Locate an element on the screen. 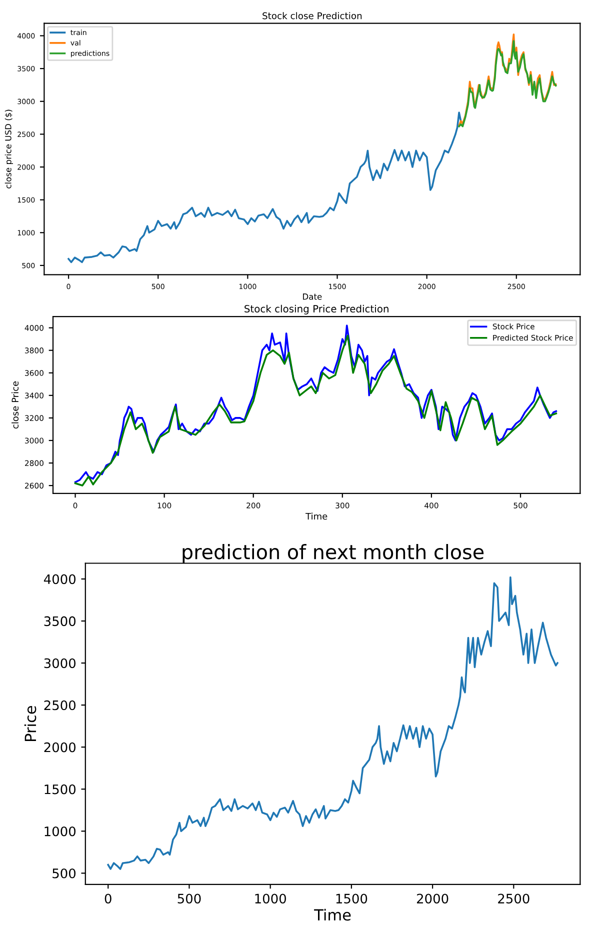  y-tick-label: 1000 is located at coordinates (60, 831).